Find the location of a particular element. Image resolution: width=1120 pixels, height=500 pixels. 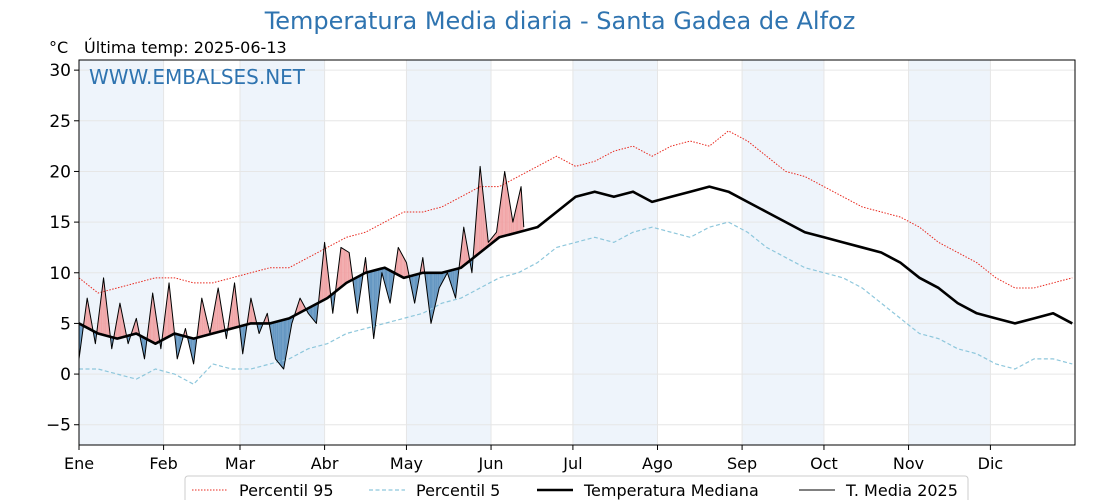

x-tick-label: Dic is located at coordinates (991, 463).